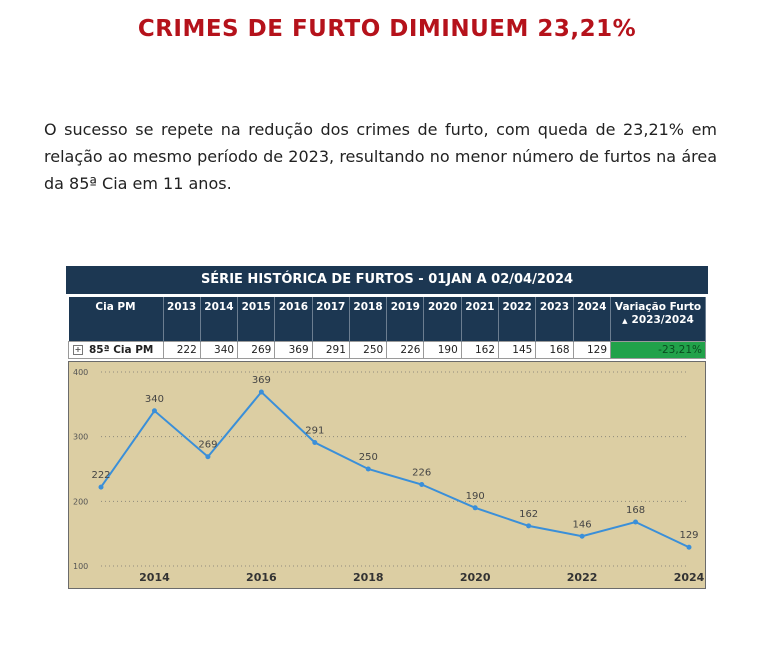  Describe the element at coordinates (261, 577) in the screenshot. I see `x-tick-label: 2016` at that location.